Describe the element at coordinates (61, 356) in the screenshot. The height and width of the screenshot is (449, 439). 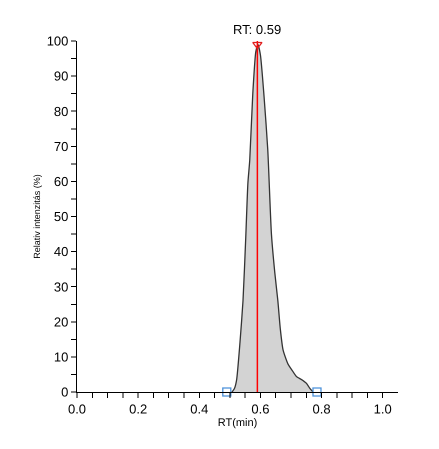
I see `y-tick-label: 10` at that location.